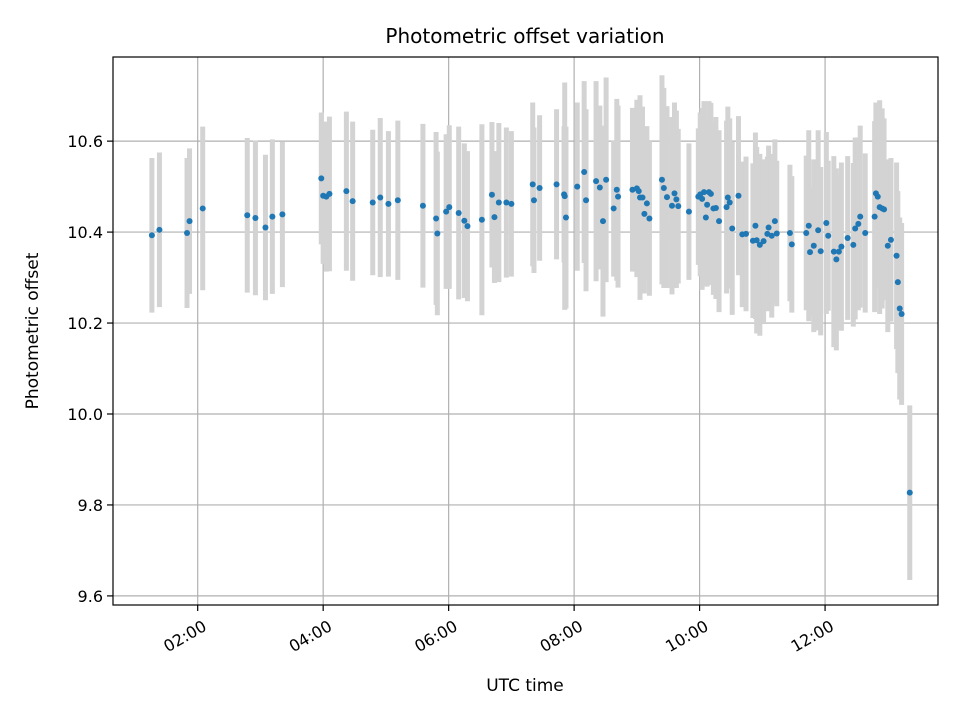 Image resolution: width=960 pixels, height=720 pixels. What do you see at coordinates (90, 369) in the screenshot?
I see `y-axis-ticks: 9.6 9.8 10.0 10.2 10.4 10.6` at bounding box center [90, 369].